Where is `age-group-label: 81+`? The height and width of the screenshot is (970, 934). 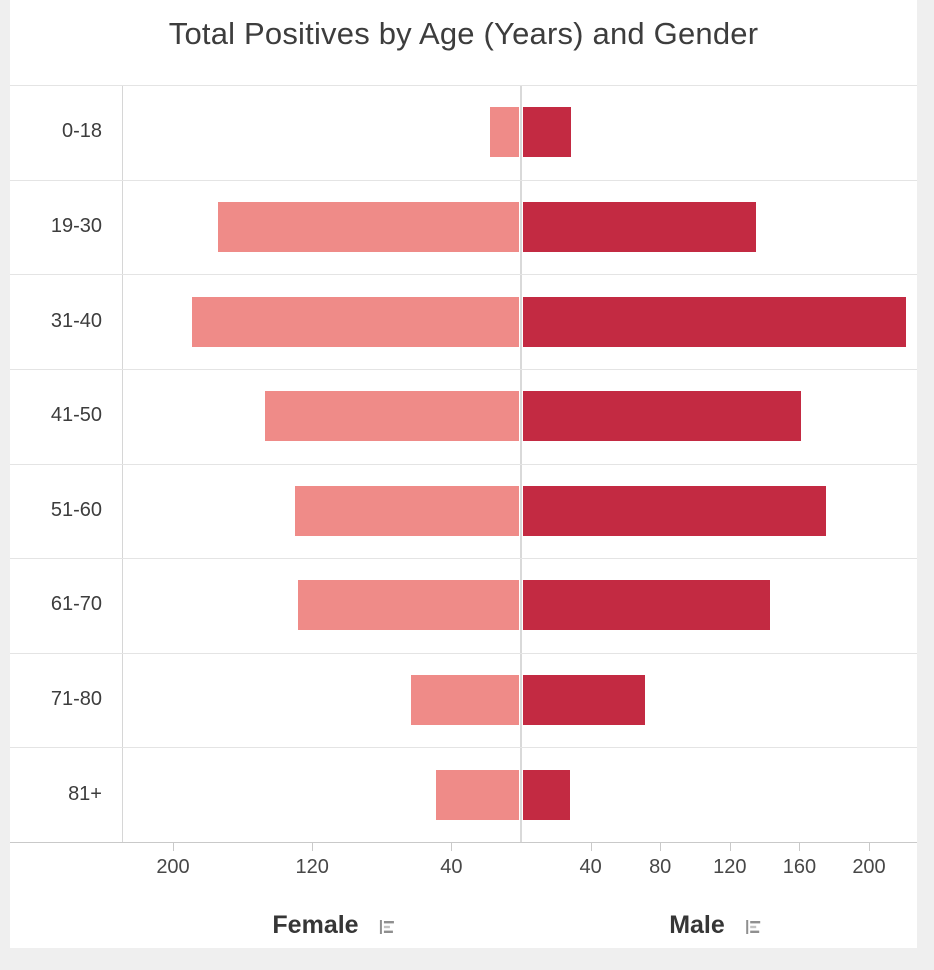
age-group-label: 81+ is located at coordinates (85, 793).